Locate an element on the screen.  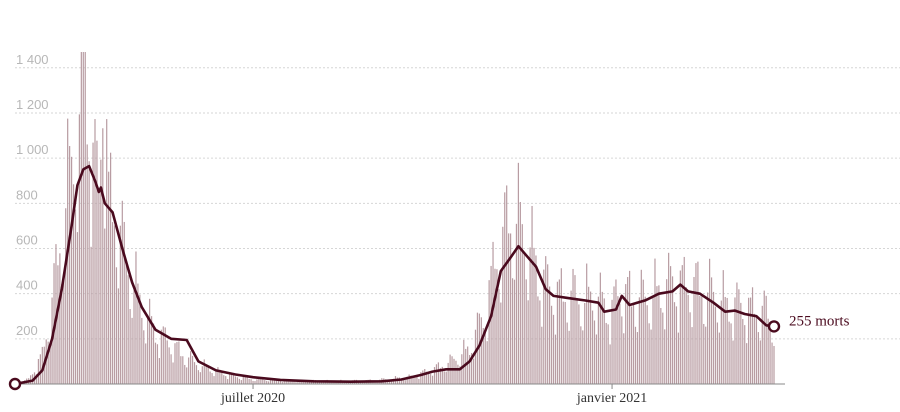
start-marker is located at coordinates (15, 384).